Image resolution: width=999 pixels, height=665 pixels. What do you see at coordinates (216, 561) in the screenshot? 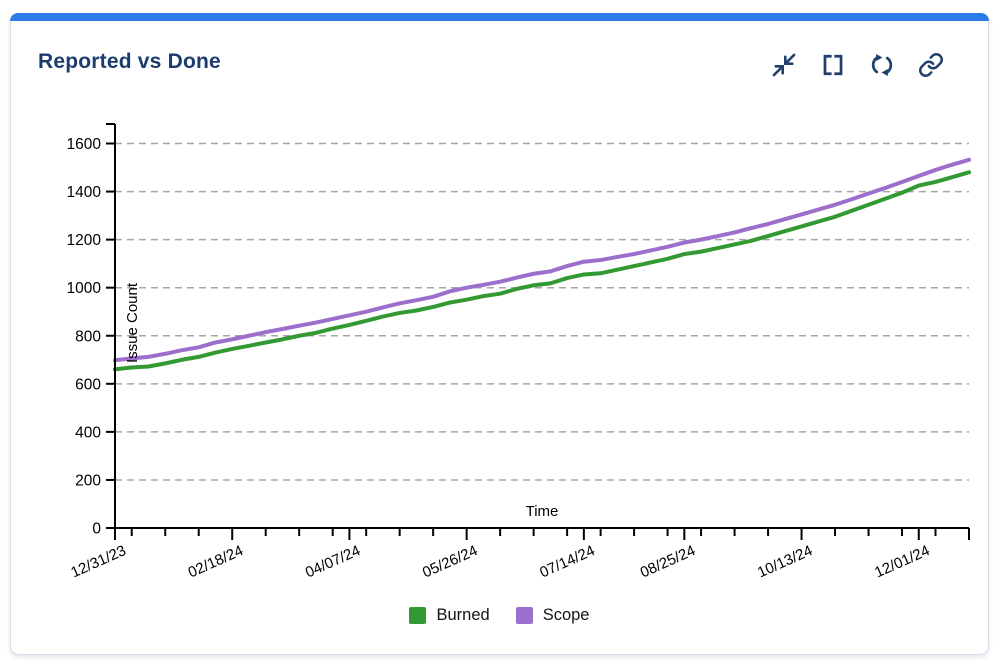
I see `svg-text: 02/18/24` at bounding box center [216, 561].